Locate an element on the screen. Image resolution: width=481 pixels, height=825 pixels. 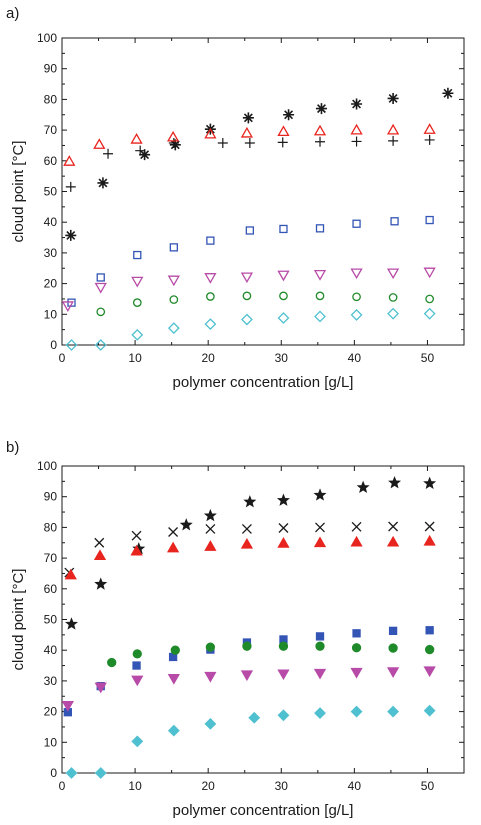
series-black-cross is located at coordinates (249, 549).